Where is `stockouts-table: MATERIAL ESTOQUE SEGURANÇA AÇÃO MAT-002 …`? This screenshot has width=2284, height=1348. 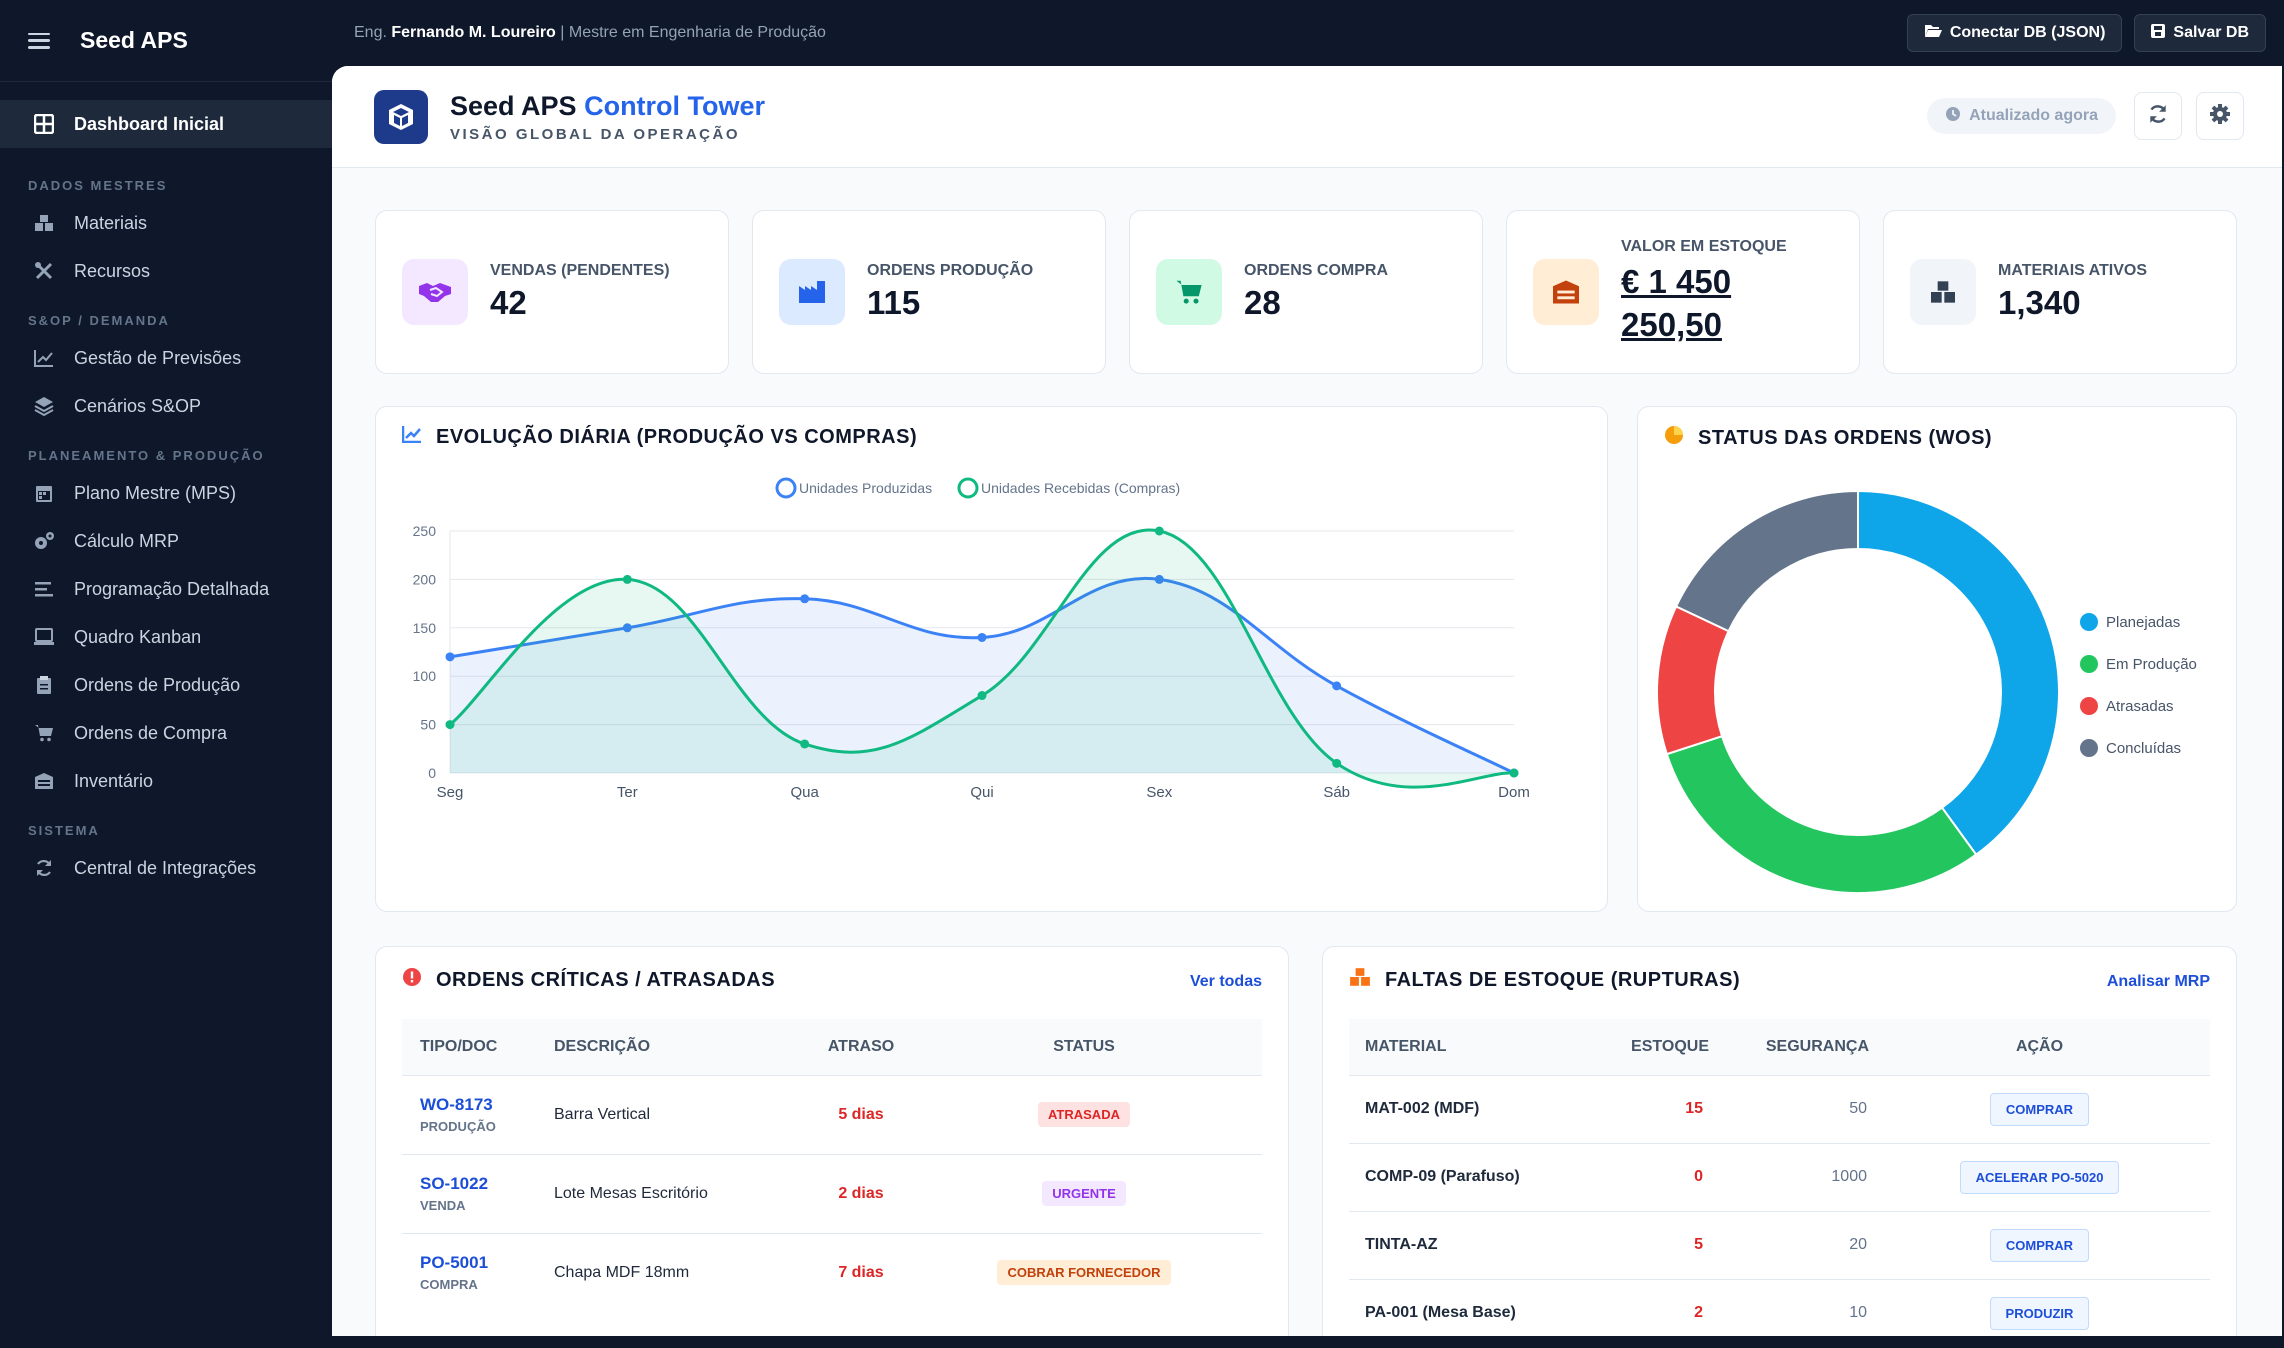
stockouts-table: MATERIAL ESTOQUE SEGURANÇA AÇÃO MAT-002 … is located at coordinates (1779, 1177).